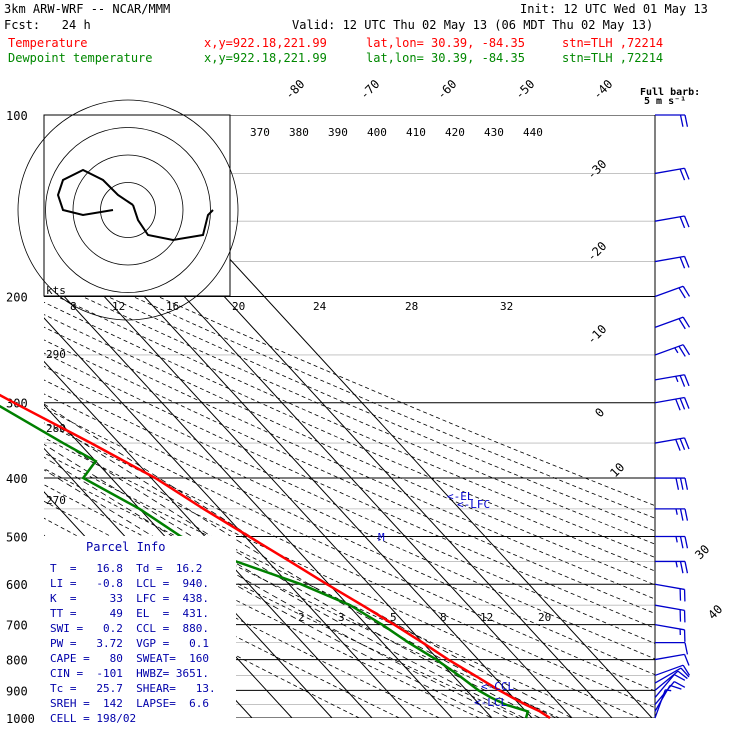 The height and width of the screenshot is (740, 740). What do you see at coordinates (129, 703) in the screenshot?
I see `parcel-row: SREH = 142 LAPSE= 6.6` at bounding box center [129, 703].